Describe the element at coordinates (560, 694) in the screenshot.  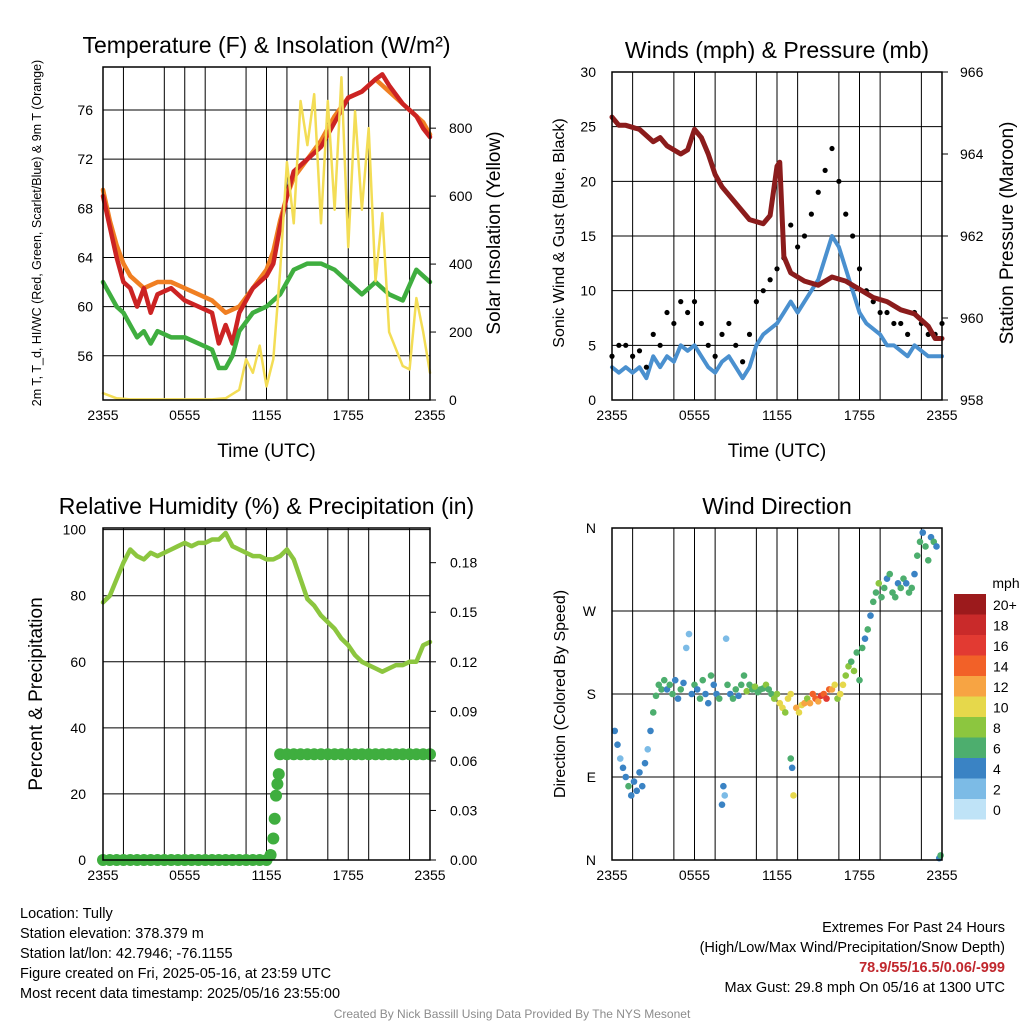
I see `y-axis-label: Direction (Colored By Speed)` at that location.